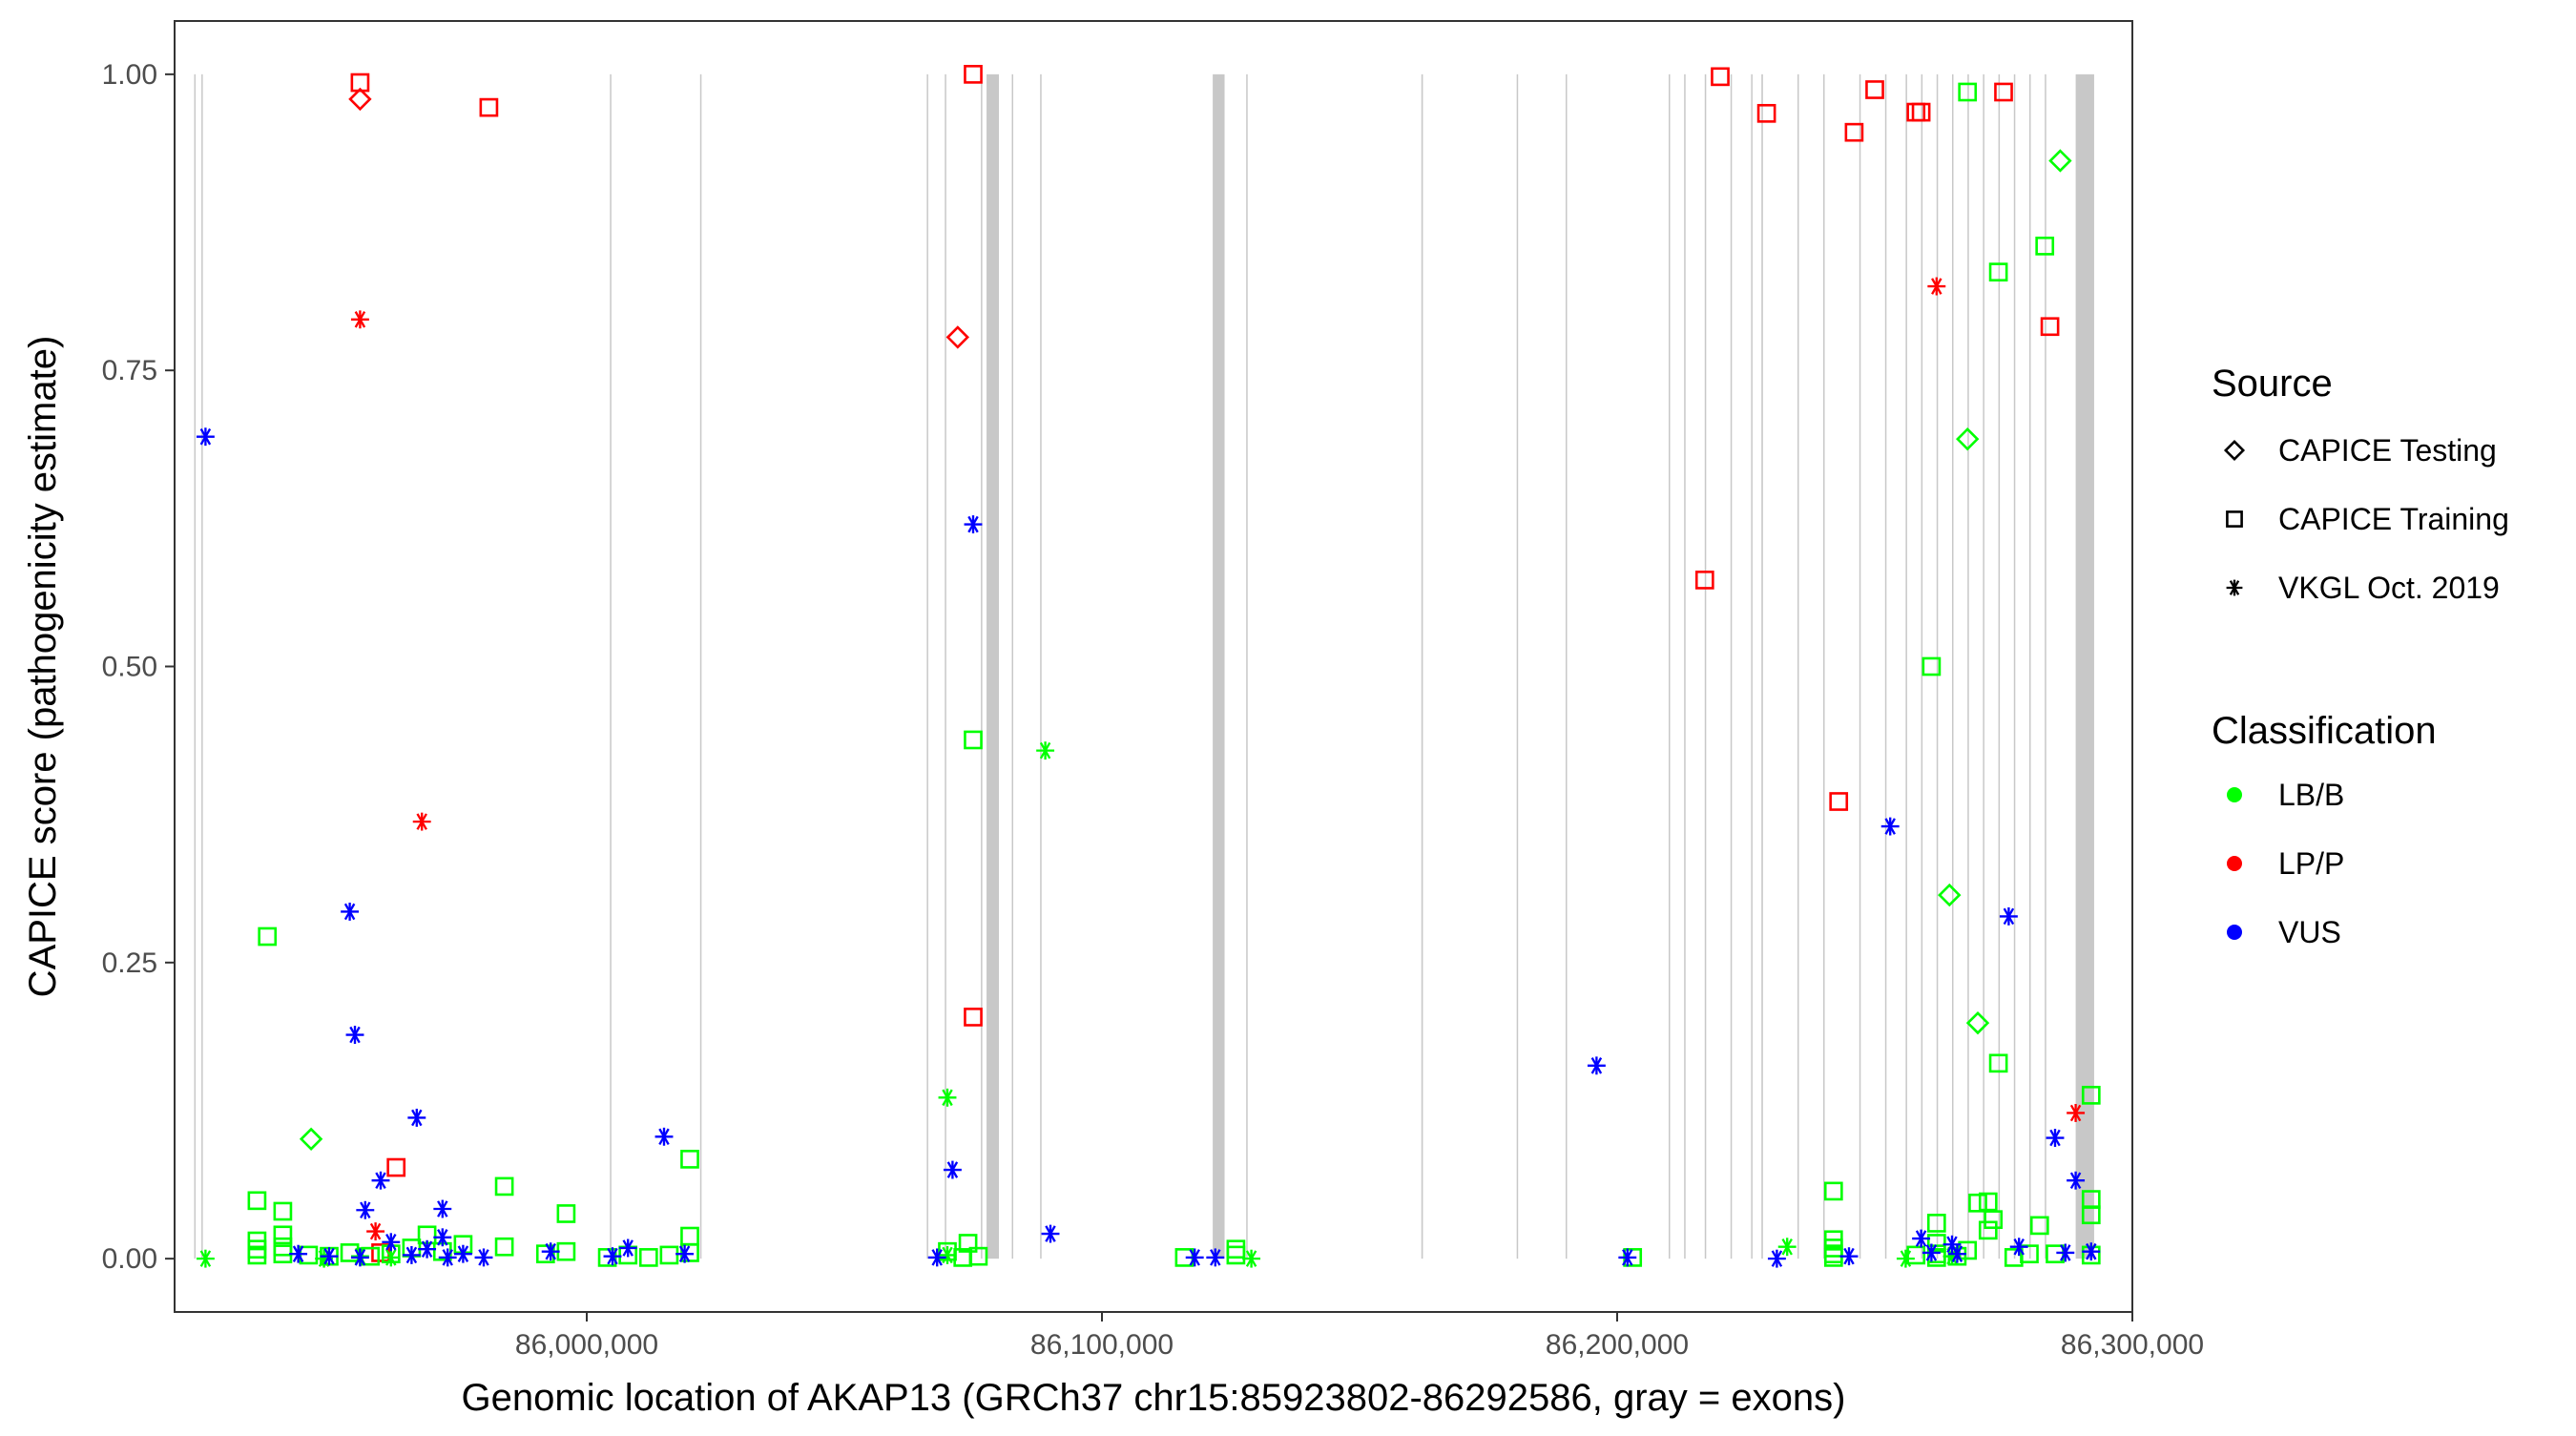 The height and width of the screenshot is (1436, 2576). What do you see at coordinates (2234, 932) in the screenshot?
I see `legend-color-dot` at bounding box center [2234, 932].